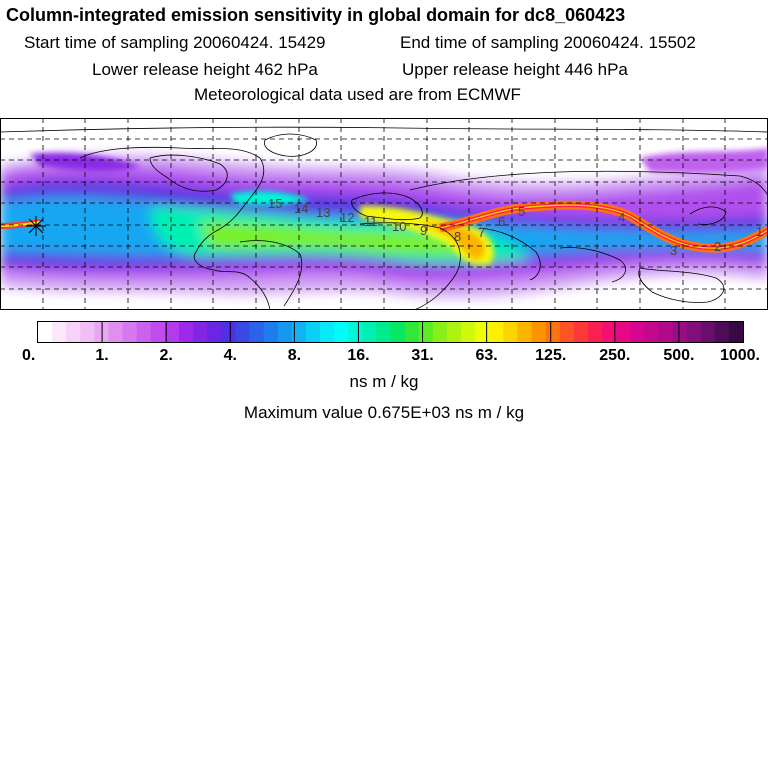  I want to click on trajectory-label-8: 8, so click(457, 236).